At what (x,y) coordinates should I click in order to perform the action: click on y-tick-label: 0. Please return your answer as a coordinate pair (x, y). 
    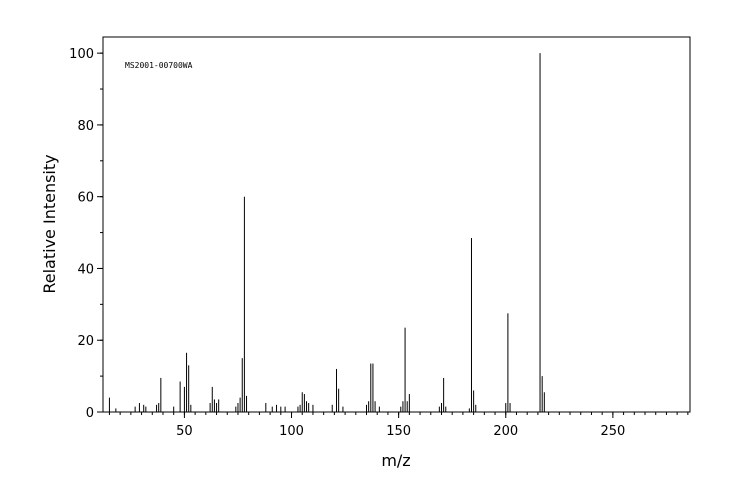
    Looking at the image, I should click on (90, 413).